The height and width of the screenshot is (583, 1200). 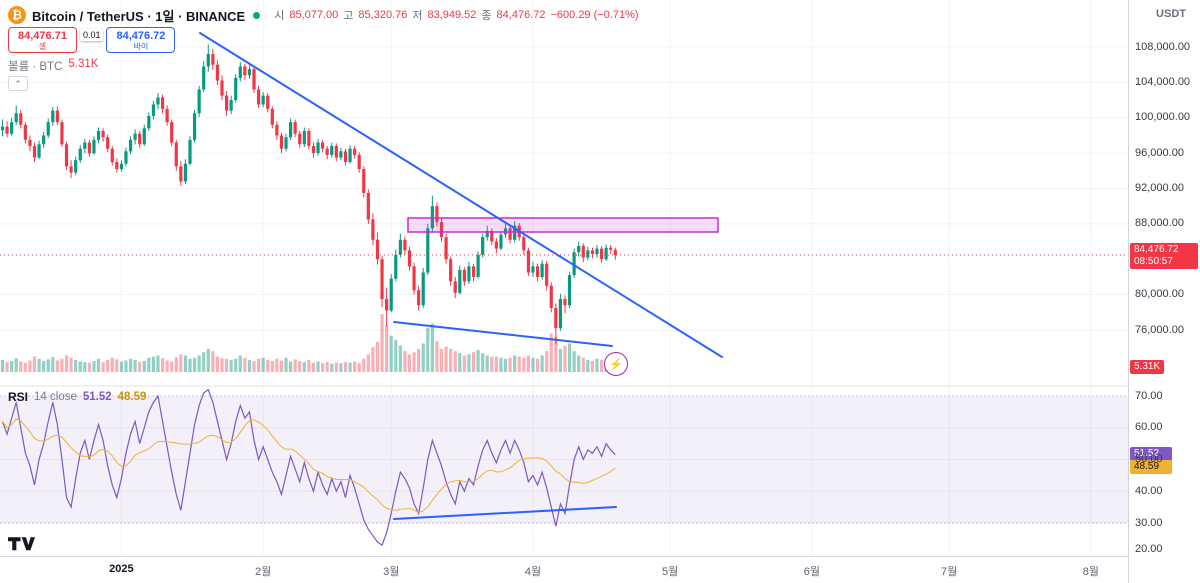 What do you see at coordinates (42, 46) in the screenshot?
I see `sell-label: 셀` at bounding box center [42, 46].